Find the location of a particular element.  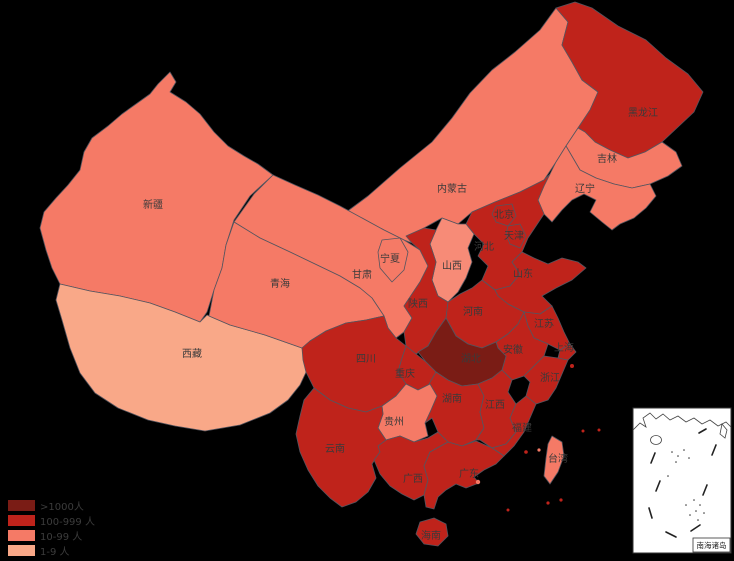

inset-taiwan-outline is located at coordinates (723, 431).